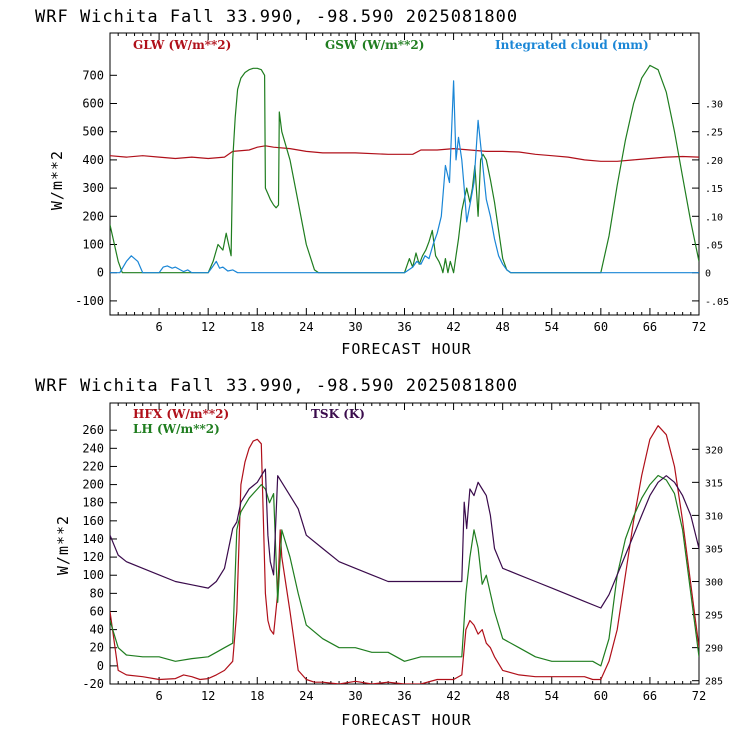 The height and width of the screenshot is (745, 740). I want to click on y2-tick-label: 0, so click(708, 274).